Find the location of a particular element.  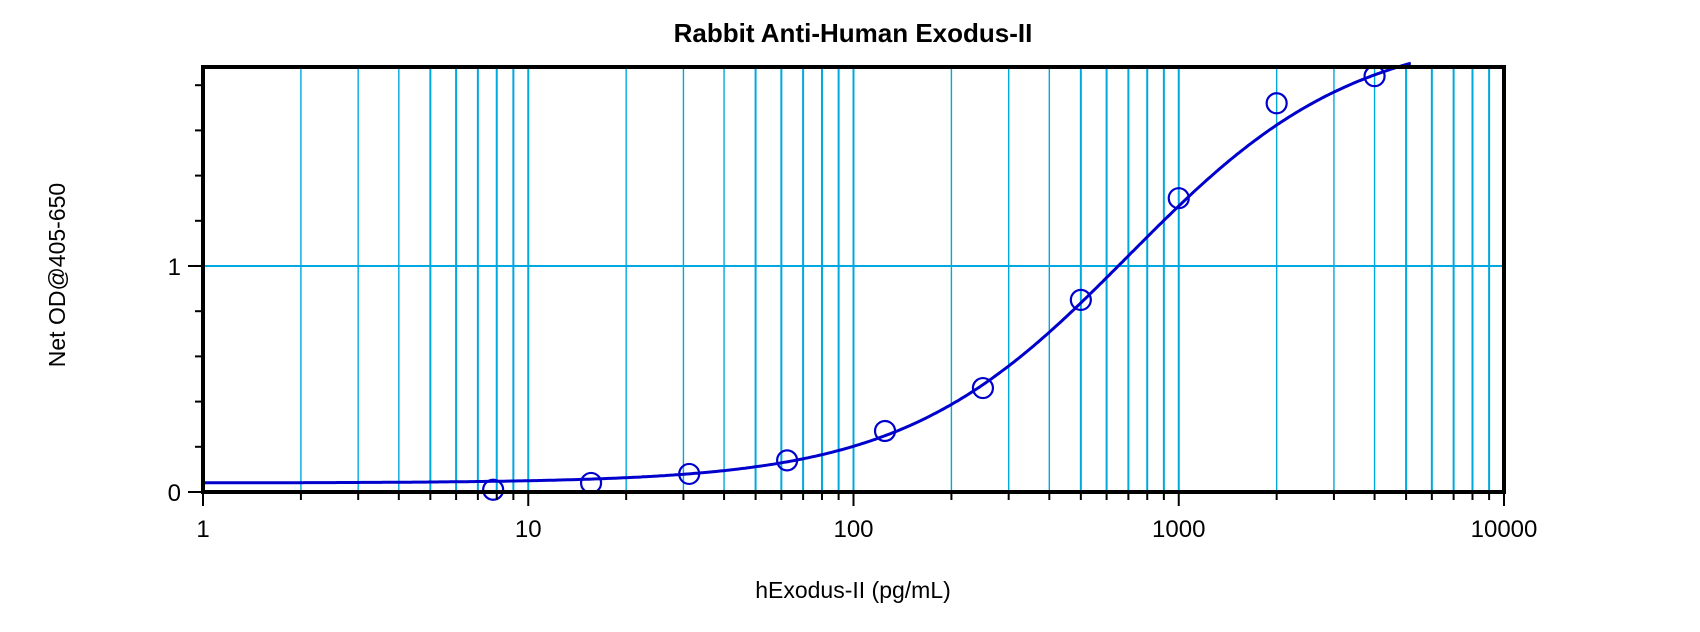

x-tick-label: 1000 is located at coordinates (1178, 529).